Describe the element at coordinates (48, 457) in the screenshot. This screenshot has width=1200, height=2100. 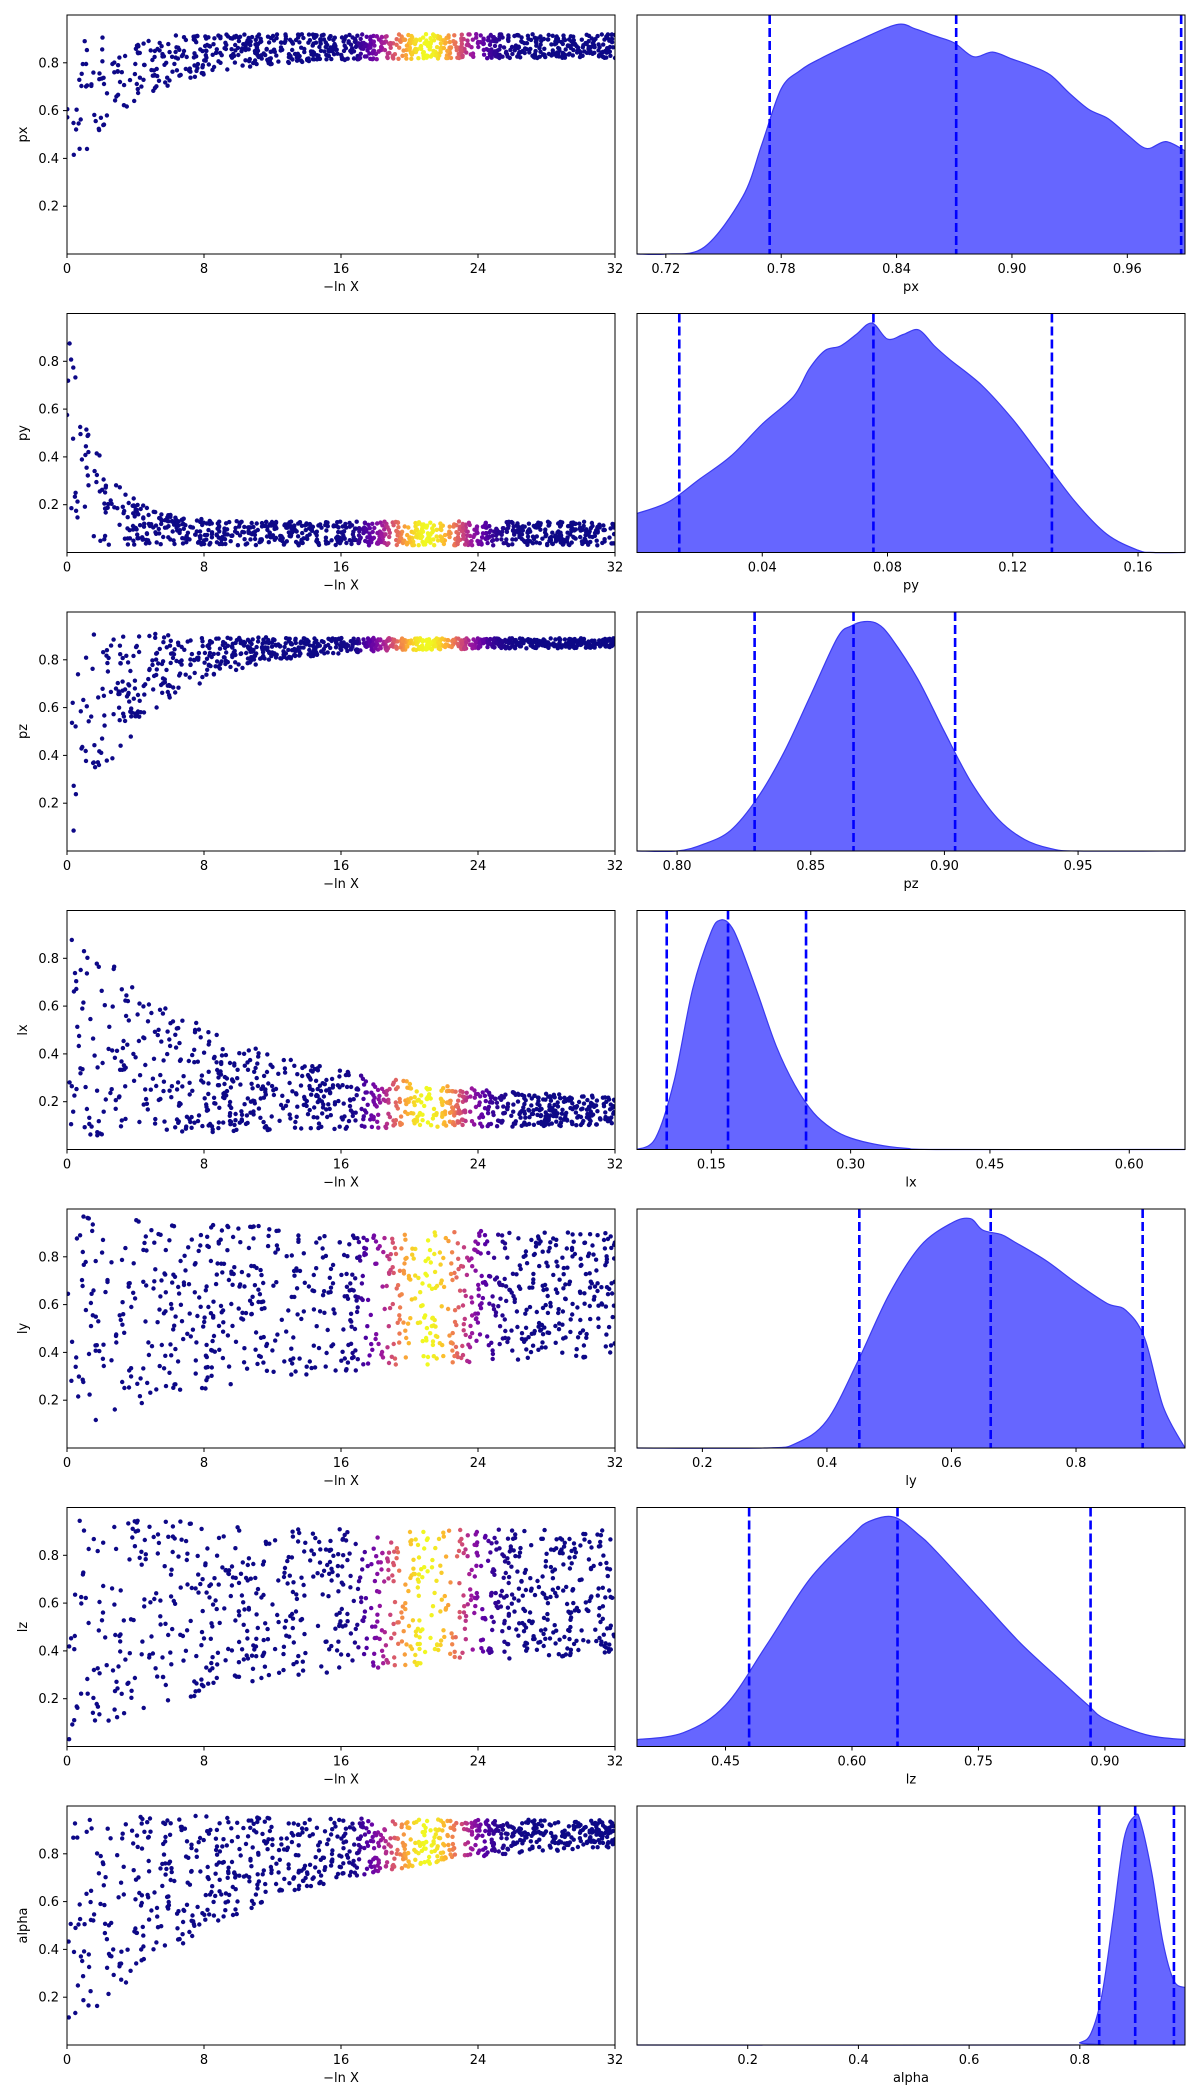
I see `y-tick-label: 0.4` at that location.